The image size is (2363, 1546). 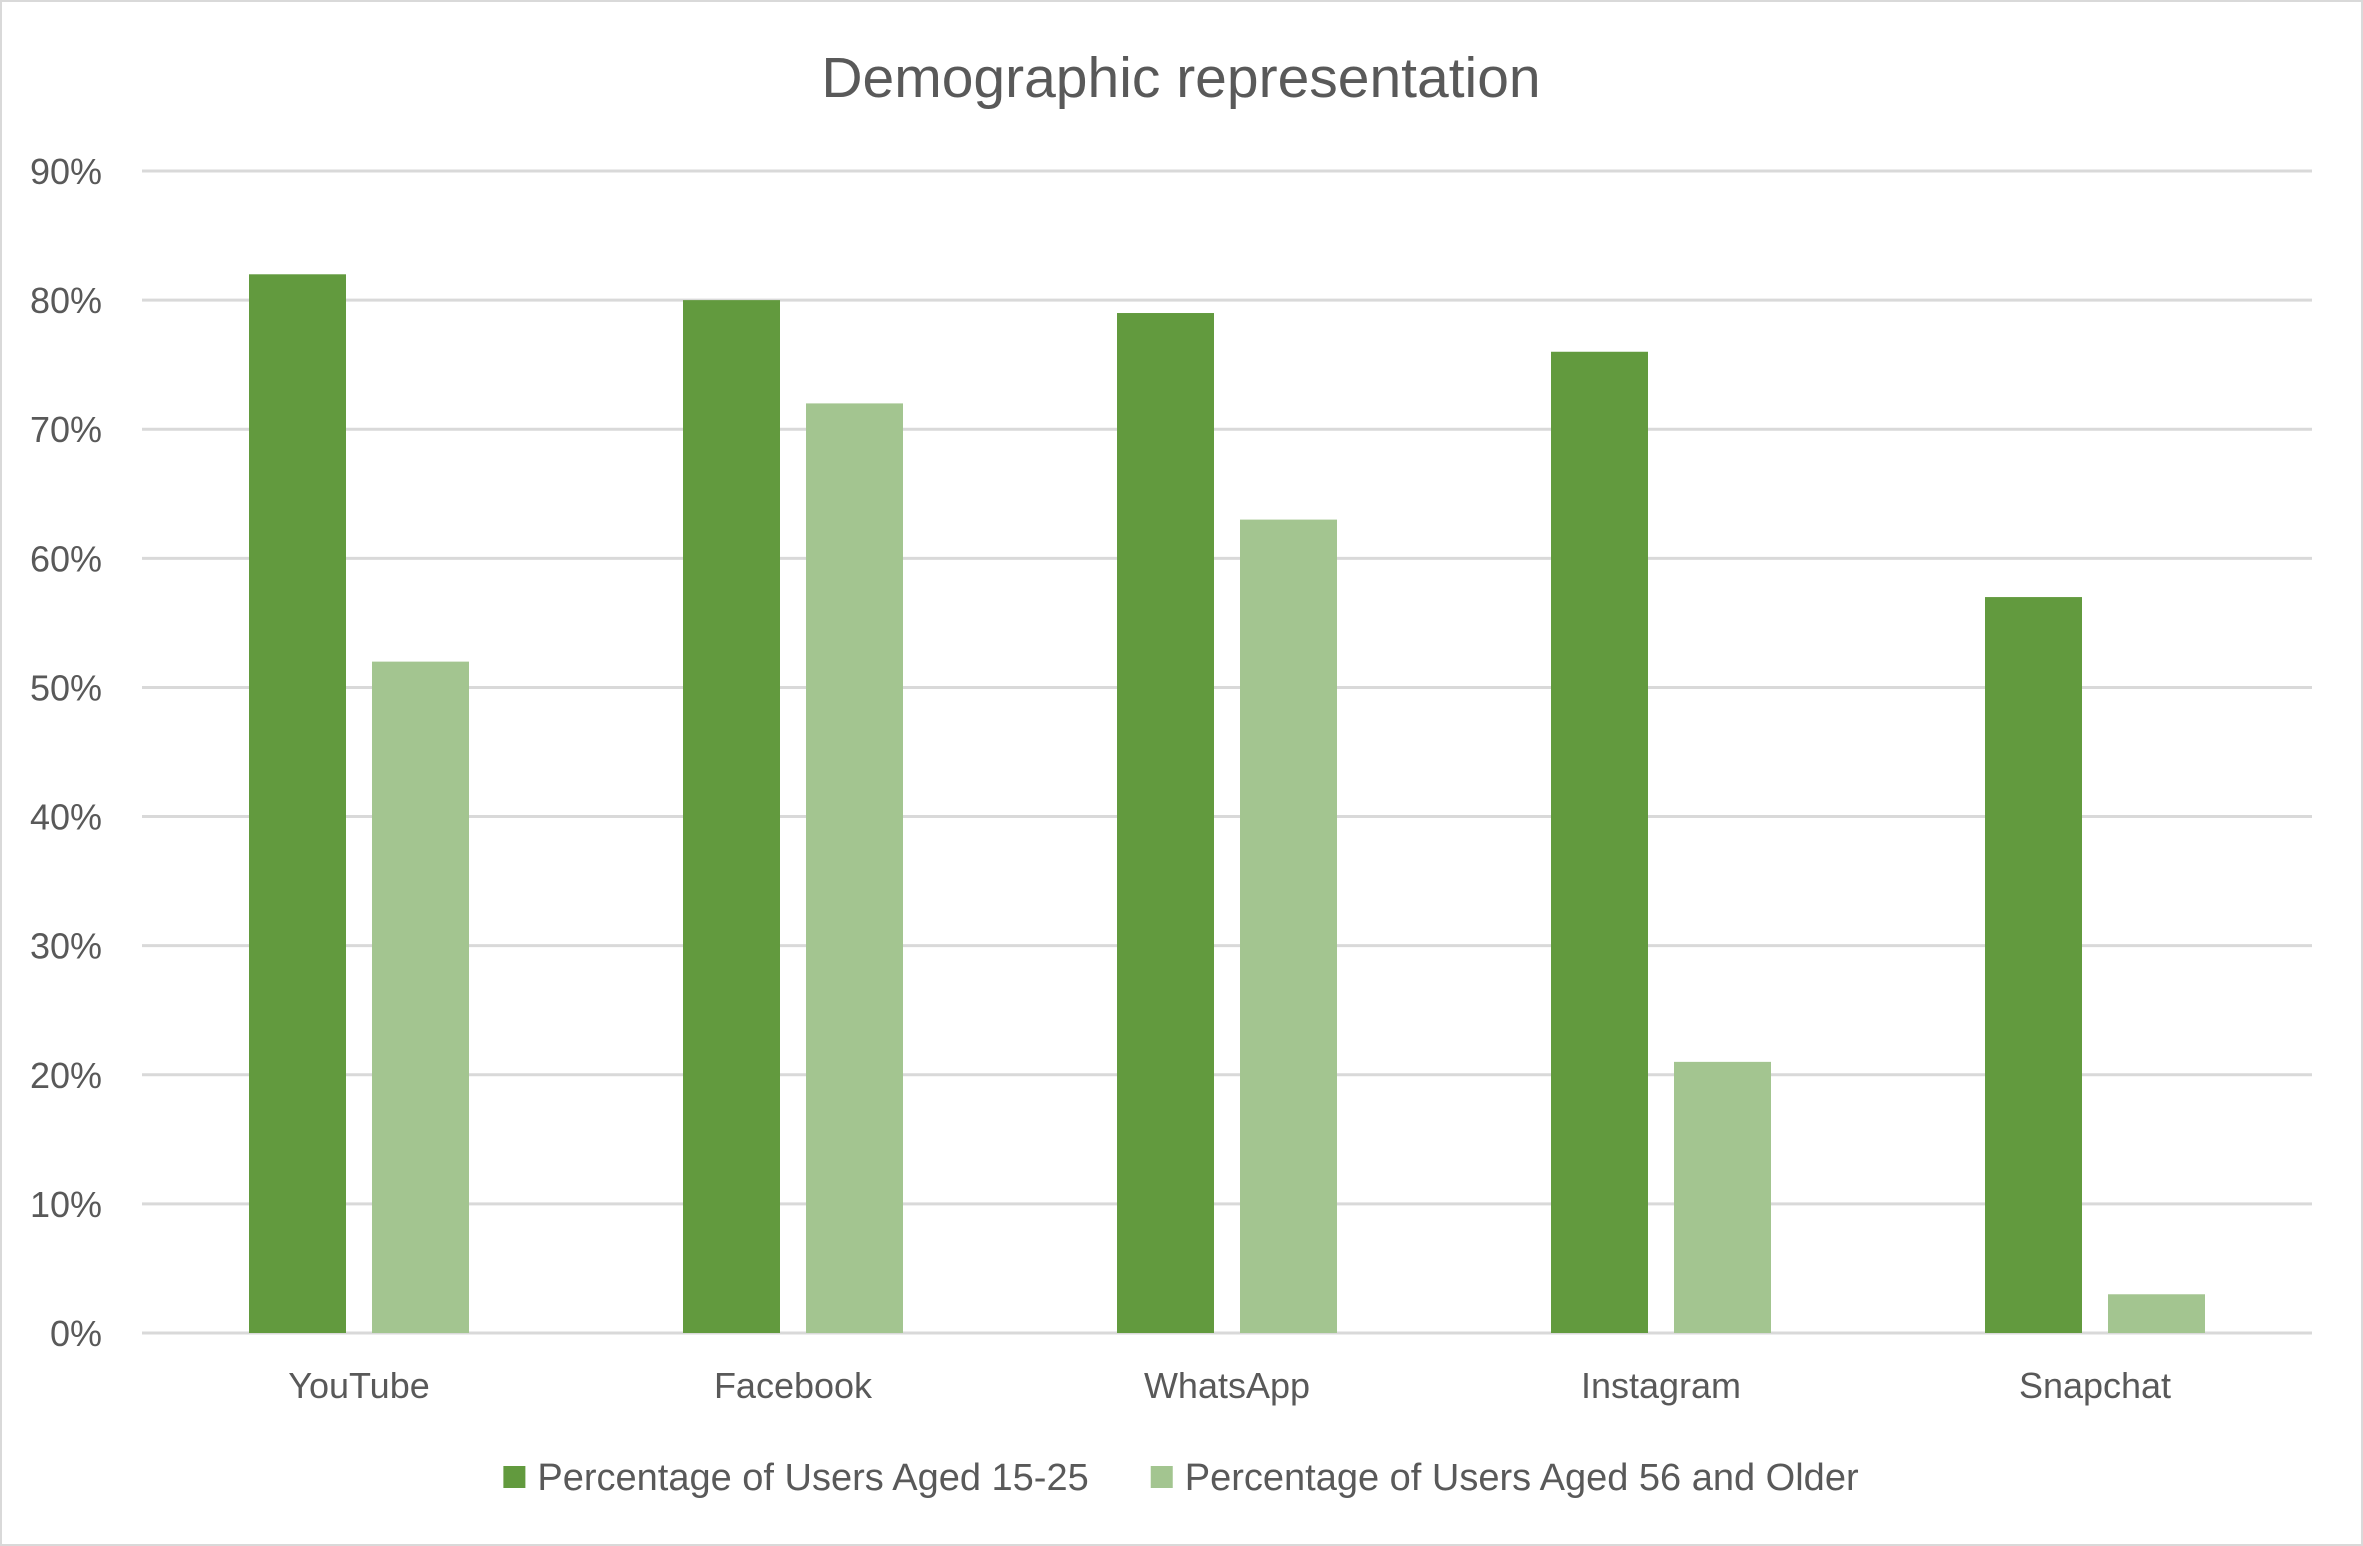 What do you see at coordinates (66, 171) in the screenshot?
I see `y-tick-label: 90%` at bounding box center [66, 171].